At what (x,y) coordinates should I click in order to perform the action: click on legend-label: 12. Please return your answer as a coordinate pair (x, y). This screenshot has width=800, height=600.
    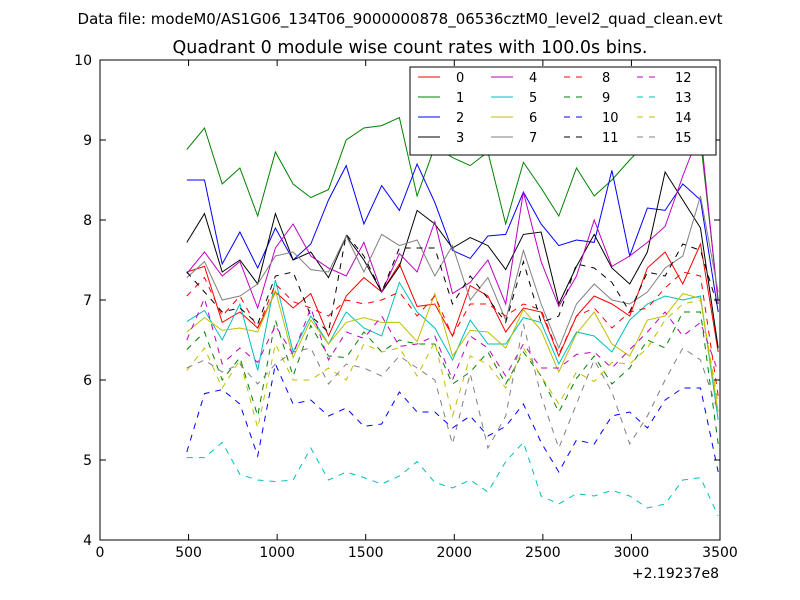
    Looking at the image, I should click on (683, 78).